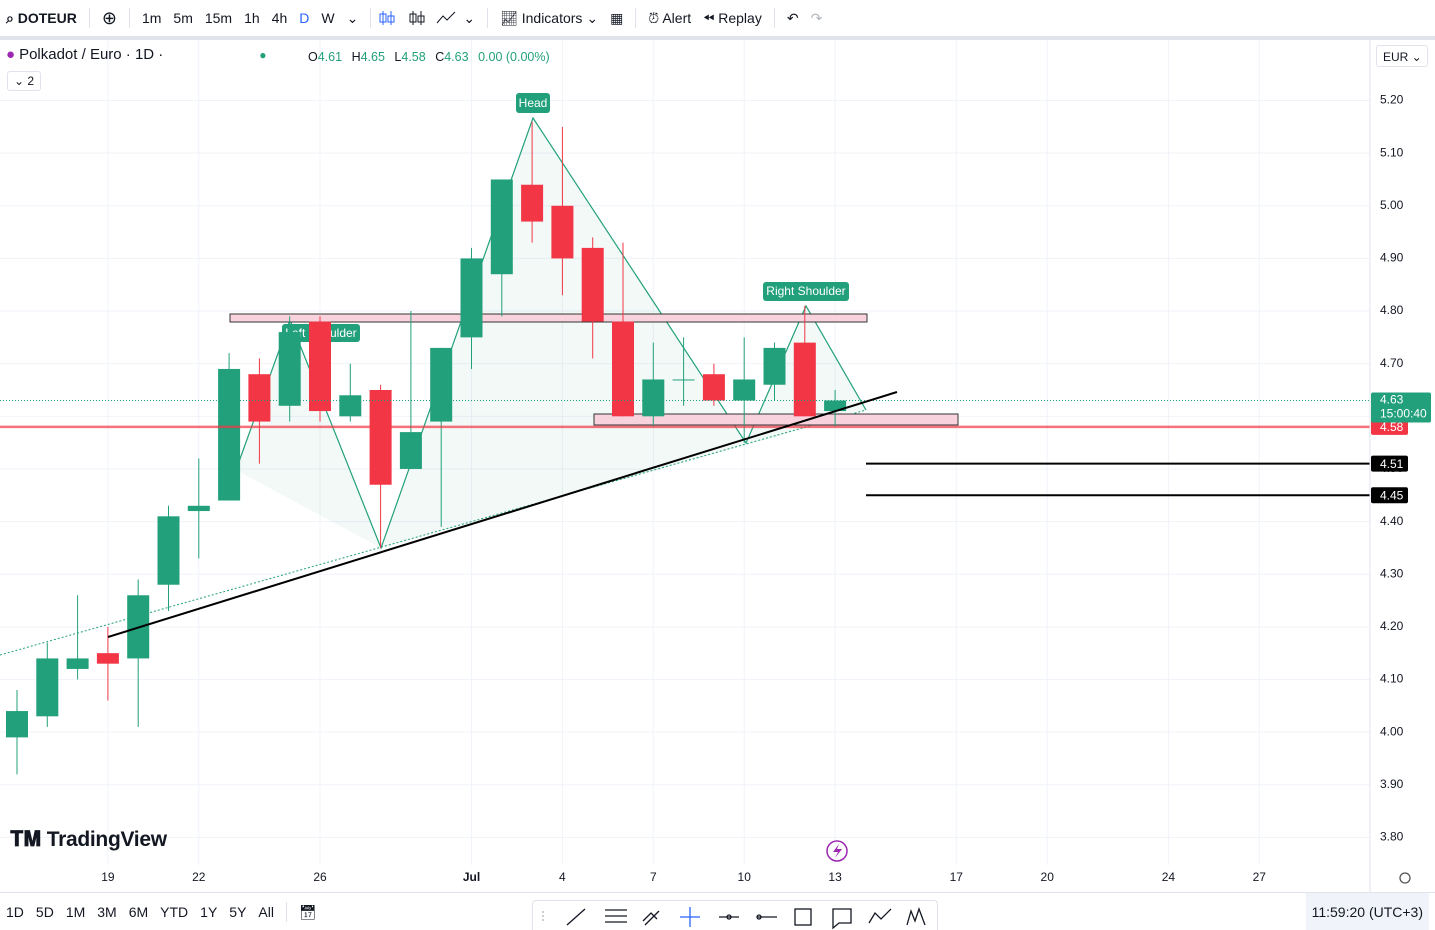 This screenshot has width=1435, height=930. Describe the element at coordinates (15, 912) in the screenshot. I see `range: 1D` at that location.